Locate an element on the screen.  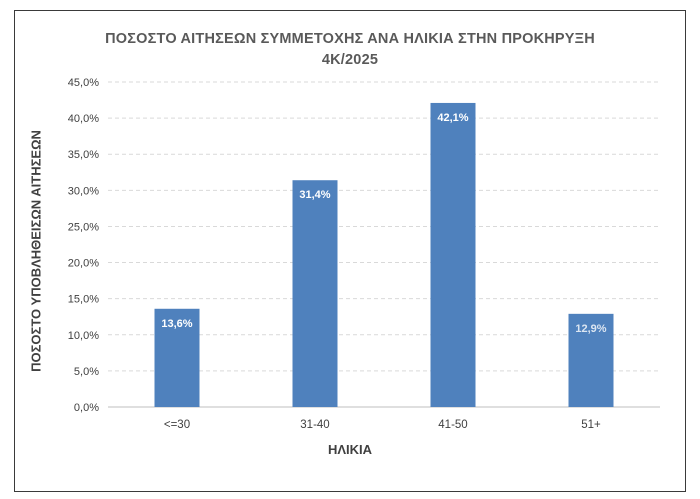
x-tick-label: <=30 is located at coordinates (177, 425).